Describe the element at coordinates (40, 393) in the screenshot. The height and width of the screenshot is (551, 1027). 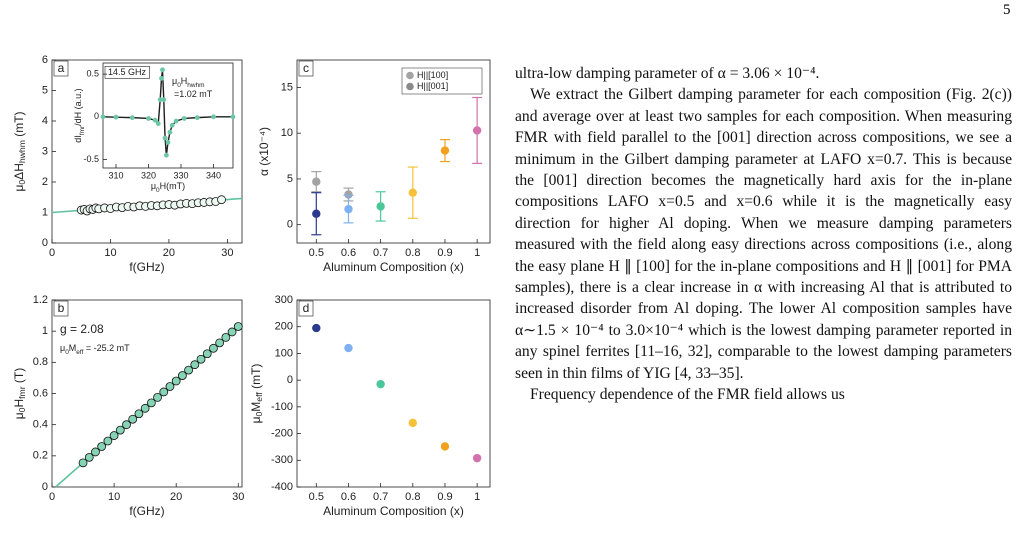
I see `y-tick-label: 0.6` at that location.